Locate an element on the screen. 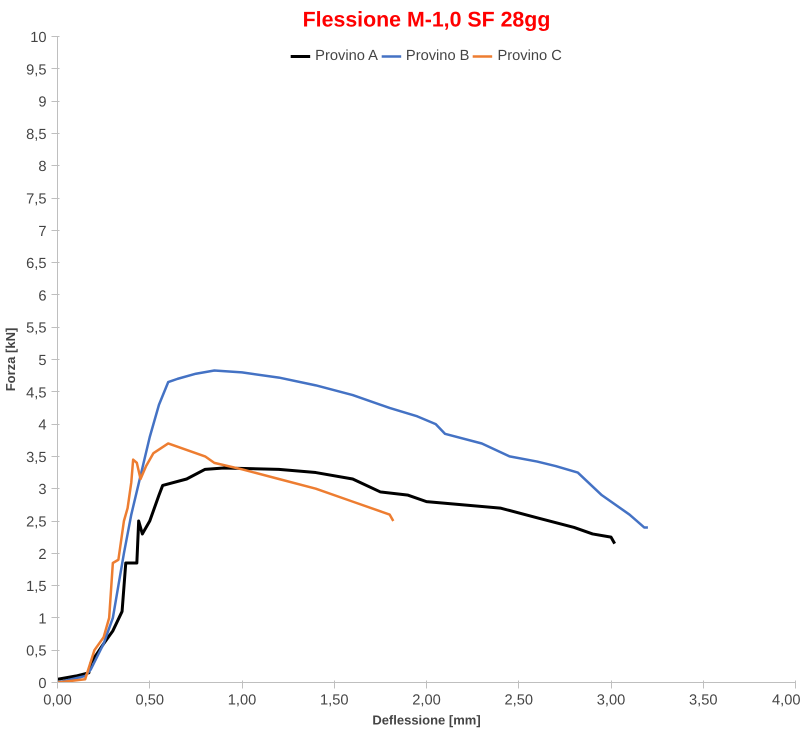 The width and height of the screenshot is (805, 738). x-tick-label: 2,00 is located at coordinates (426, 700).